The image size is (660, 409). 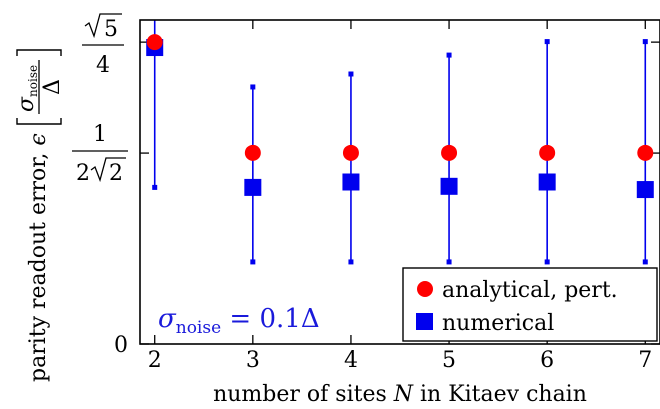 What do you see at coordinates (547, 152) in the screenshot?
I see `analytical-point-n6` at bounding box center [547, 152].